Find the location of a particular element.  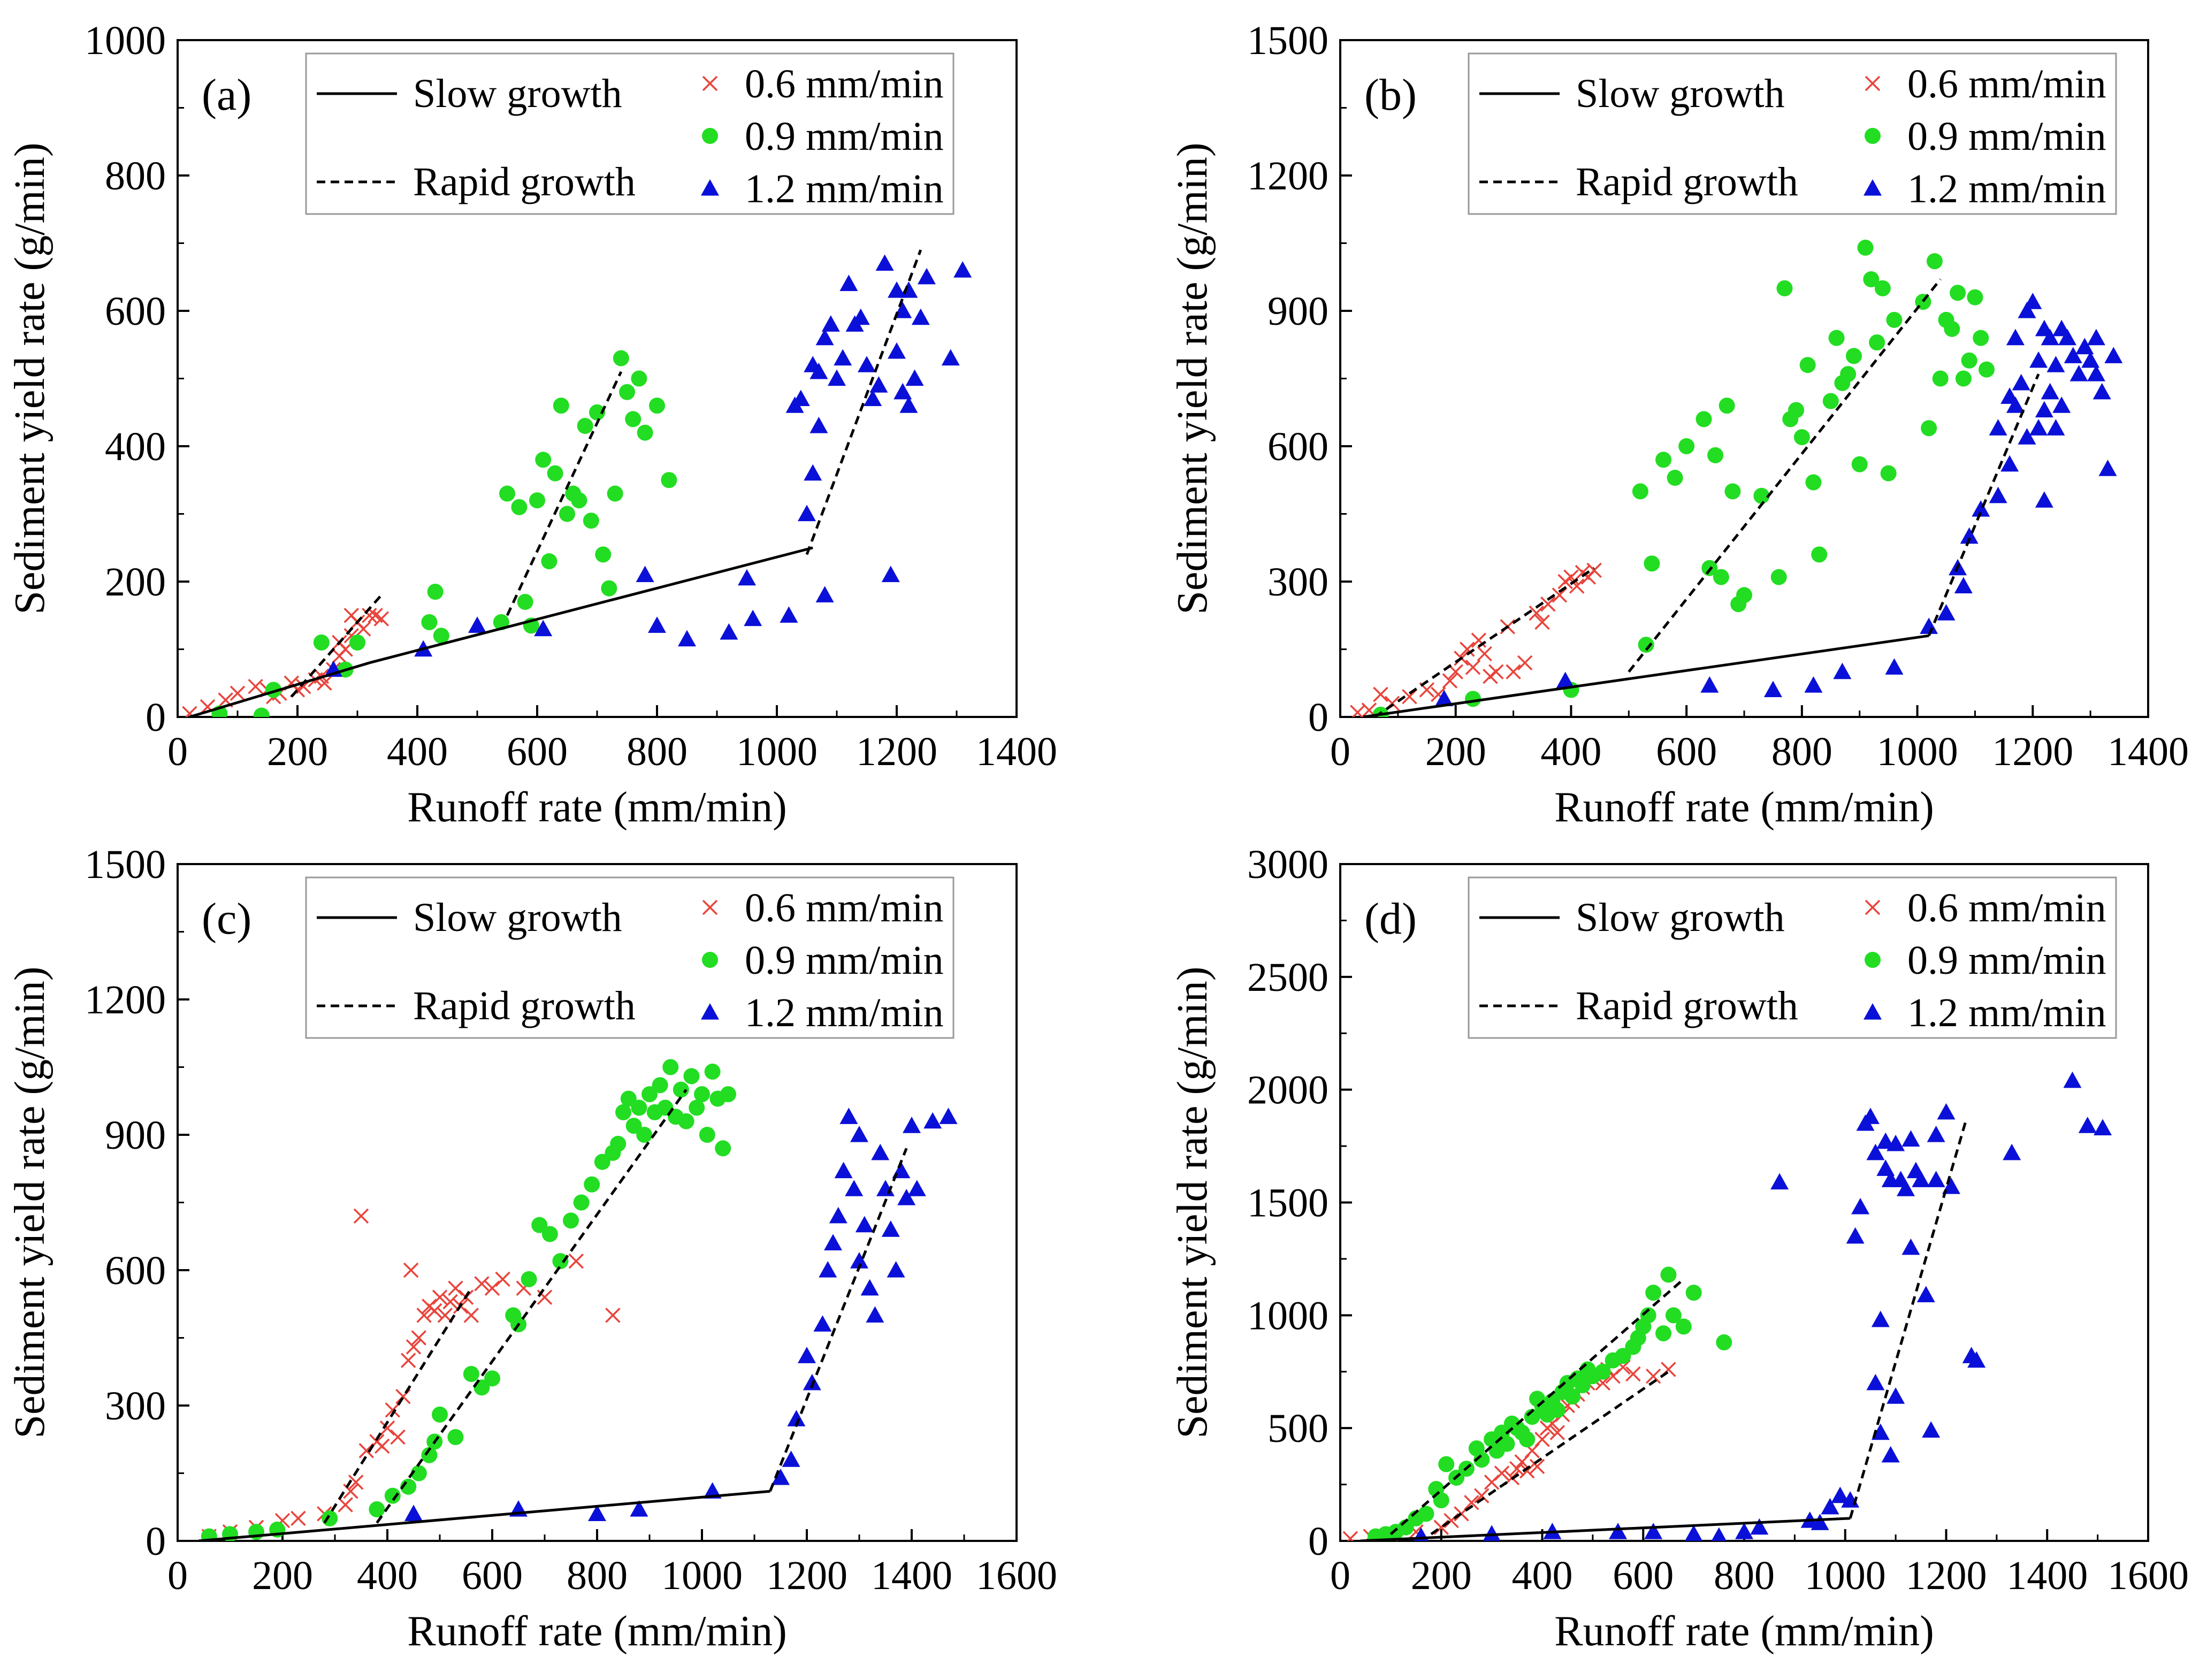

panel-label: (b) is located at coordinates (1391, 95).